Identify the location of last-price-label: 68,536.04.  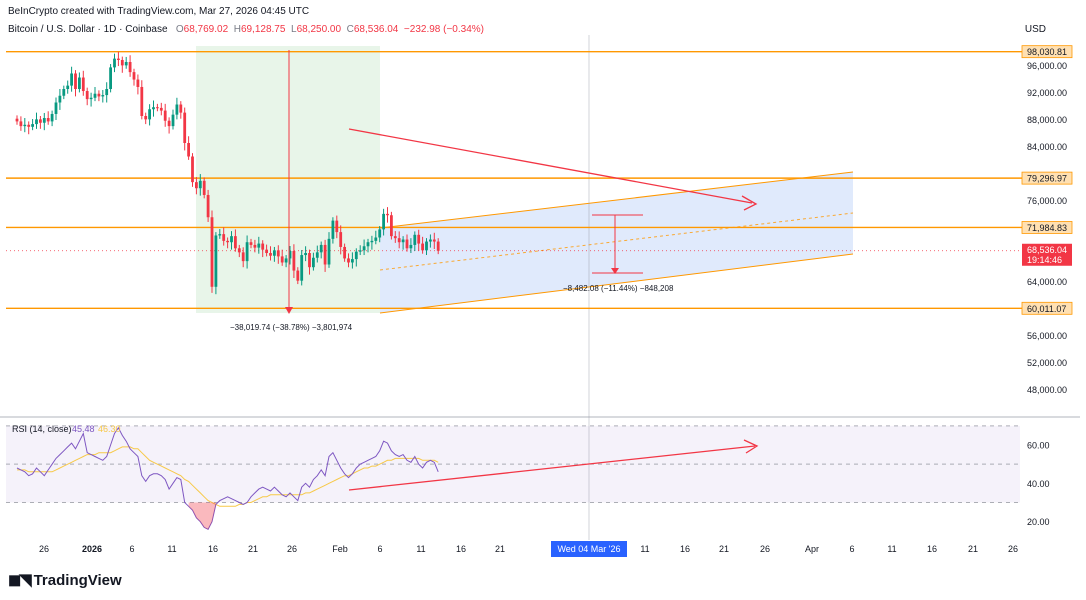
(1047, 250).